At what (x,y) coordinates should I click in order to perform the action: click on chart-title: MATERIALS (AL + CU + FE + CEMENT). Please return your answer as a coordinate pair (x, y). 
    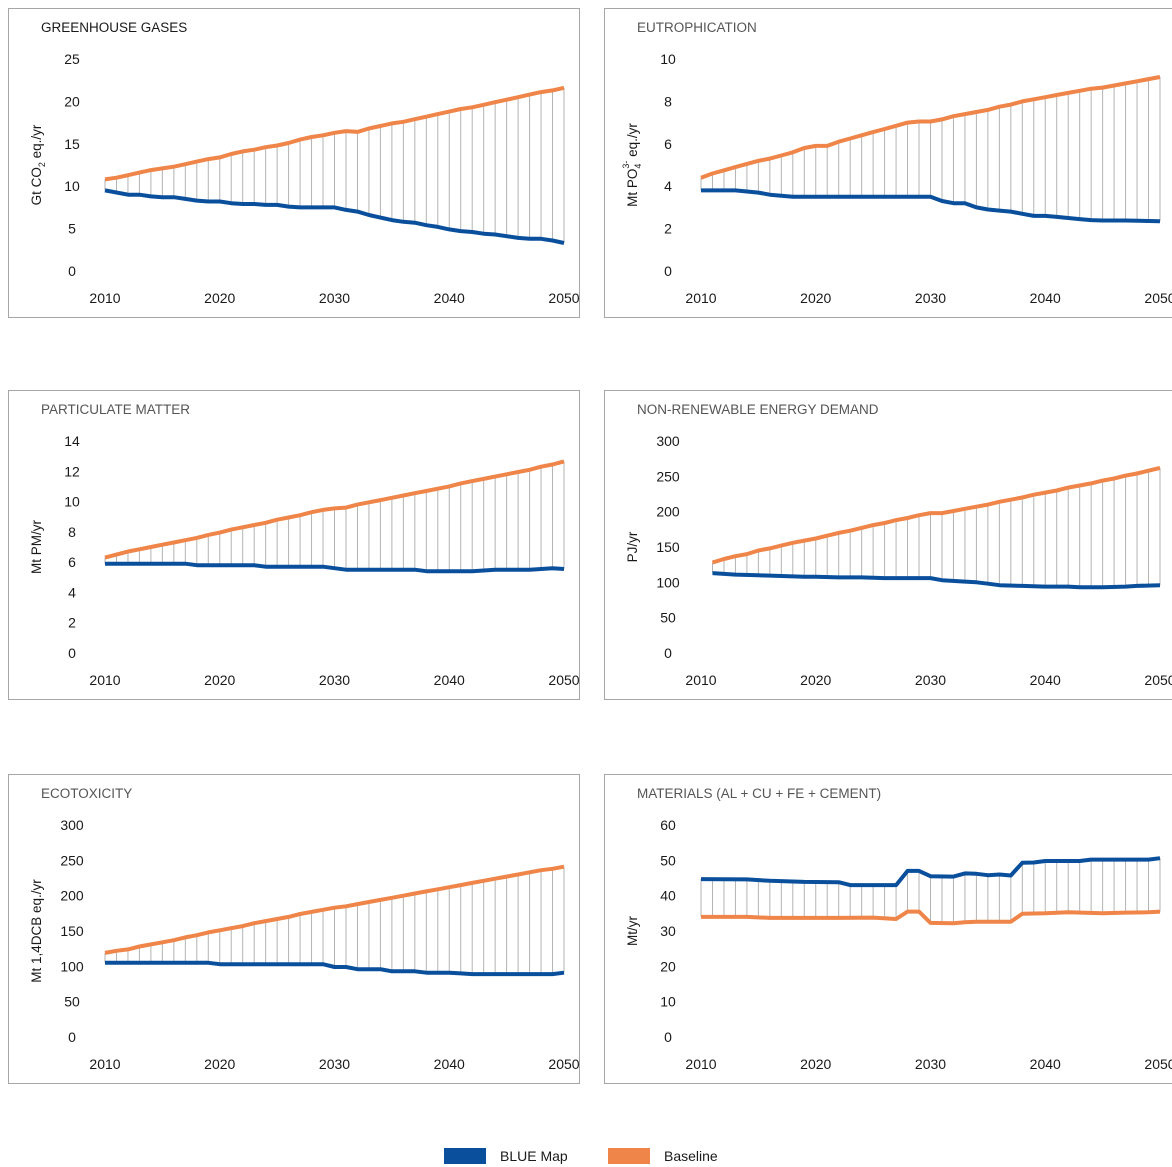
    Looking at the image, I should click on (759, 793).